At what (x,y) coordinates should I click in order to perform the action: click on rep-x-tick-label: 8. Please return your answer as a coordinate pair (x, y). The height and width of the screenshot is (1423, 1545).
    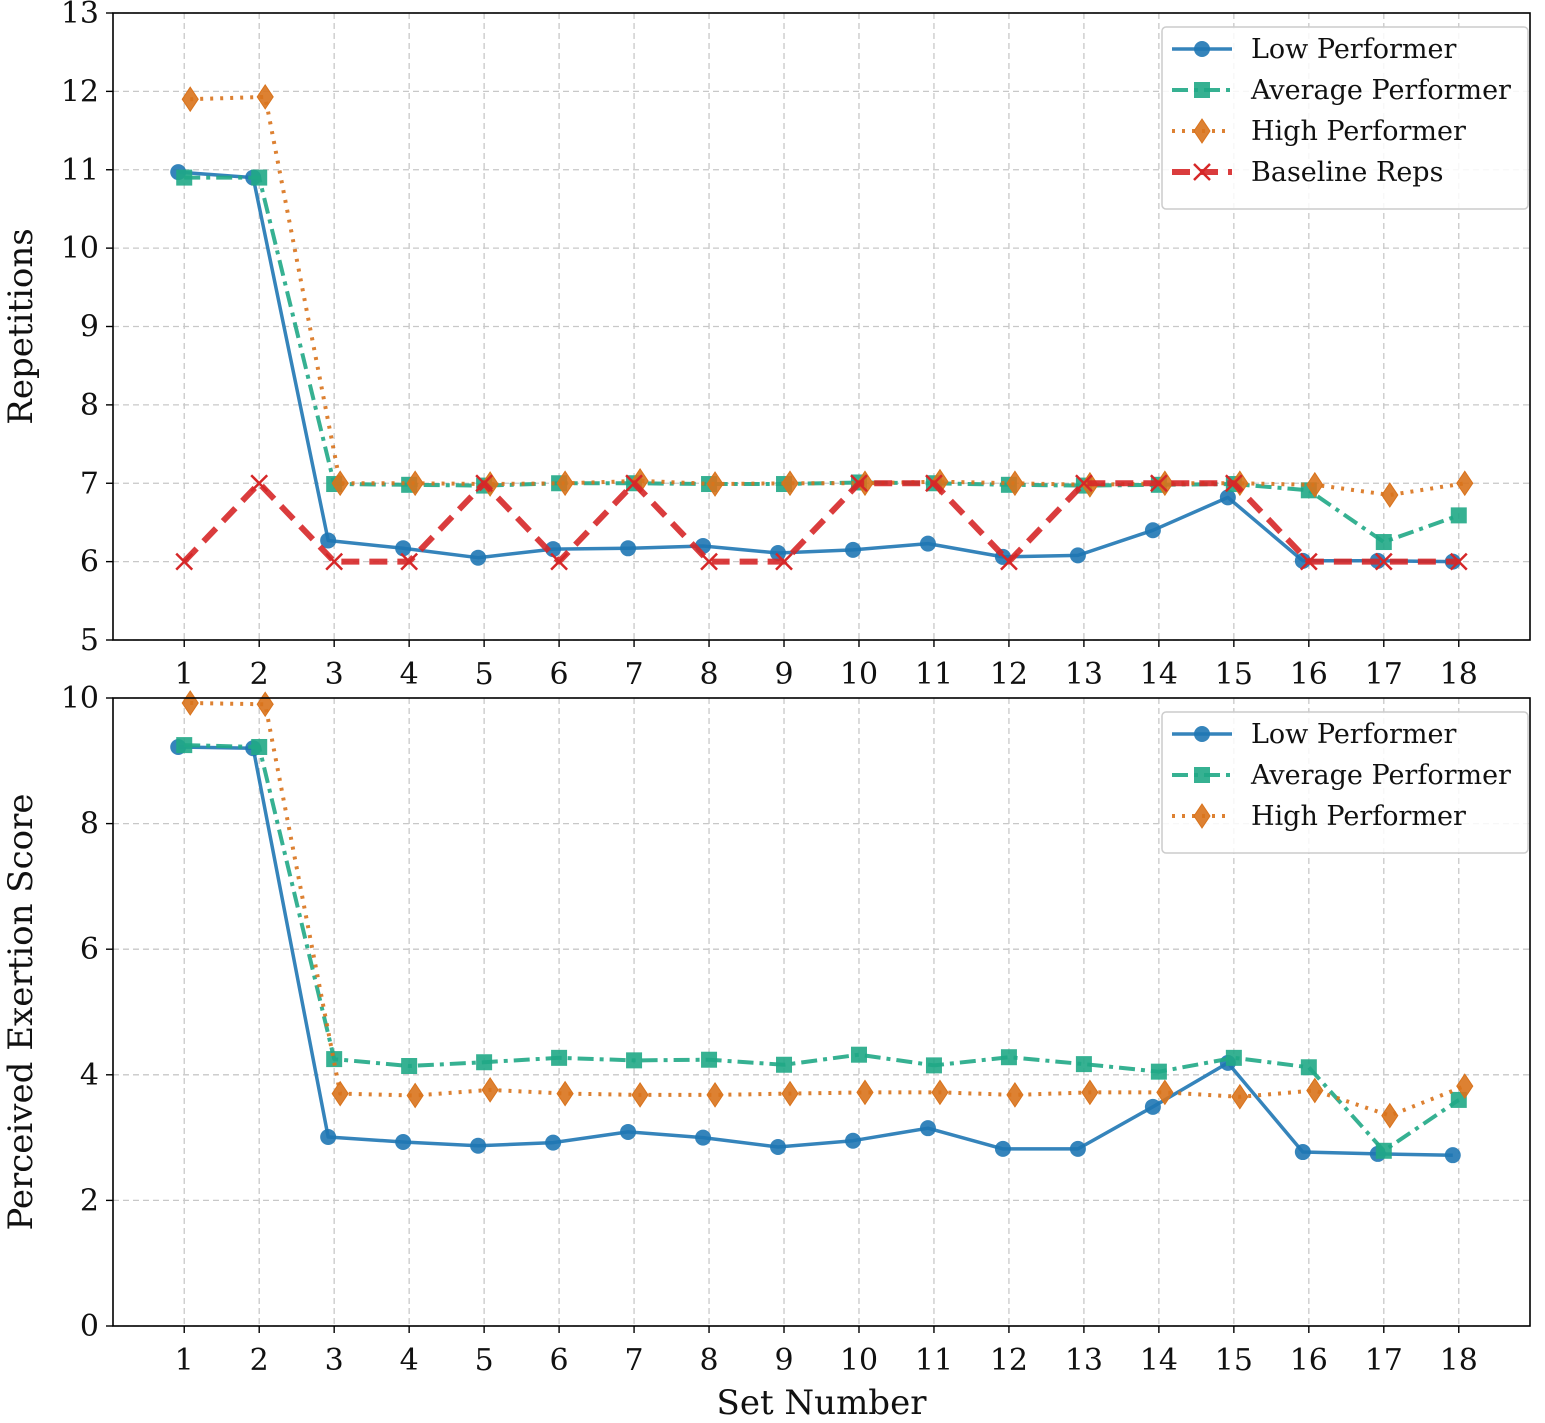
    Looking at the image, I should click on (708, 674).